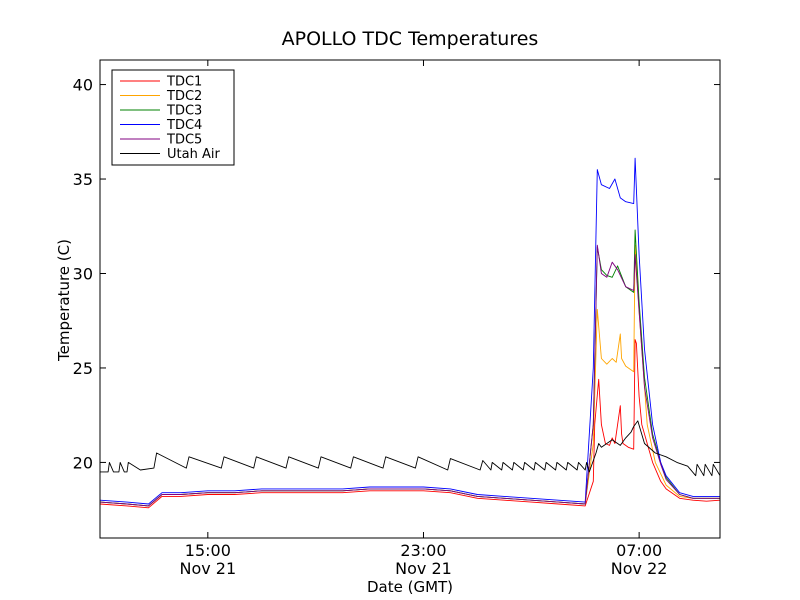 The height and width of the screenshot is (600, 800). I want to click on legend-label: TDC1, so click(184, 82).